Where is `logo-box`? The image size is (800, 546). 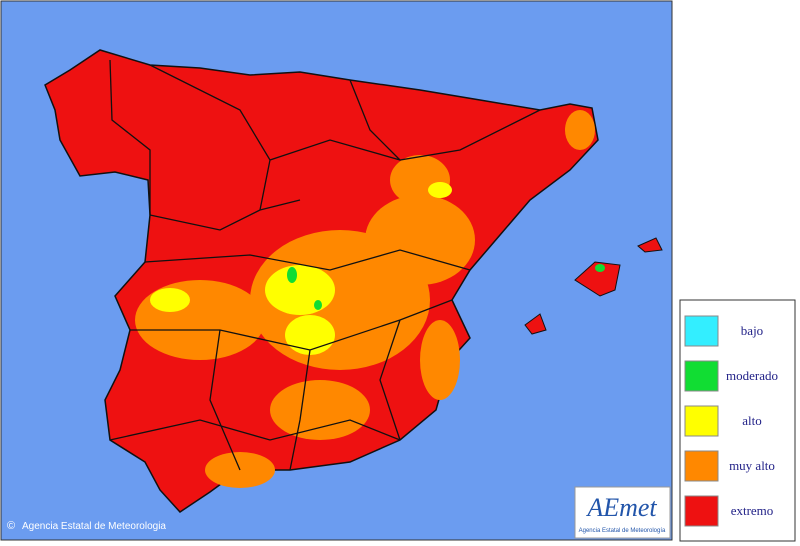 logo-box is located at coordinates (622, 512).